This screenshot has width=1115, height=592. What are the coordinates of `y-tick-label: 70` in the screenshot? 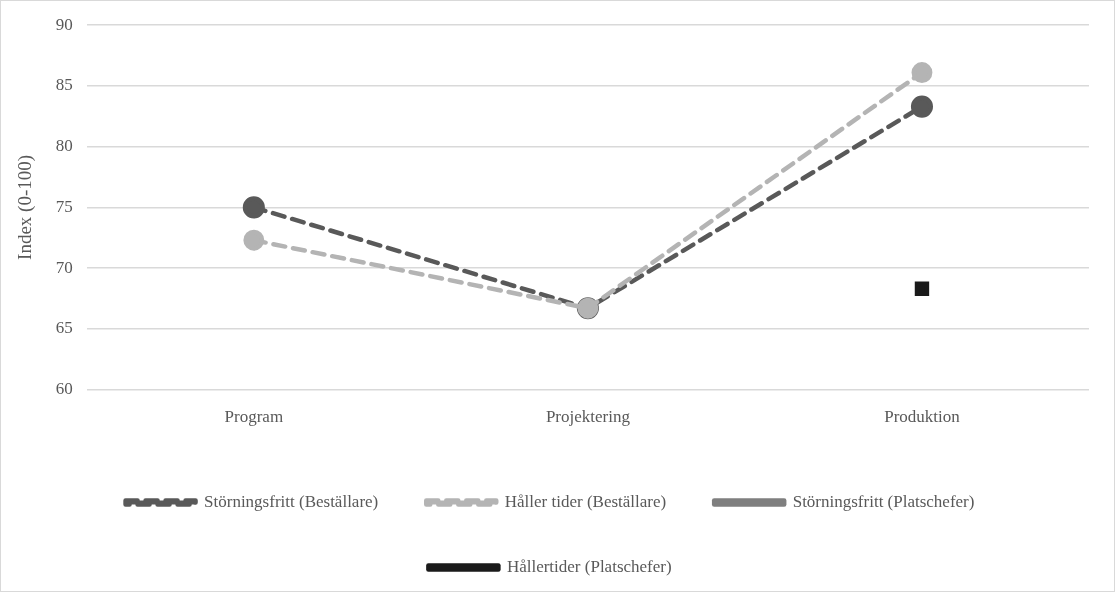 It's located at (64, 267).